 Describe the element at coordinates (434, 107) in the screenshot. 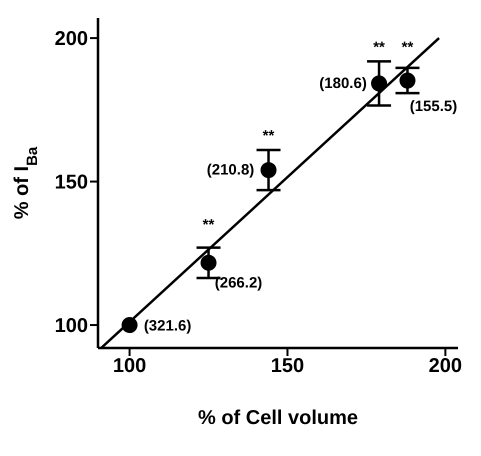

I see `annotation: (155.5)` at that location.